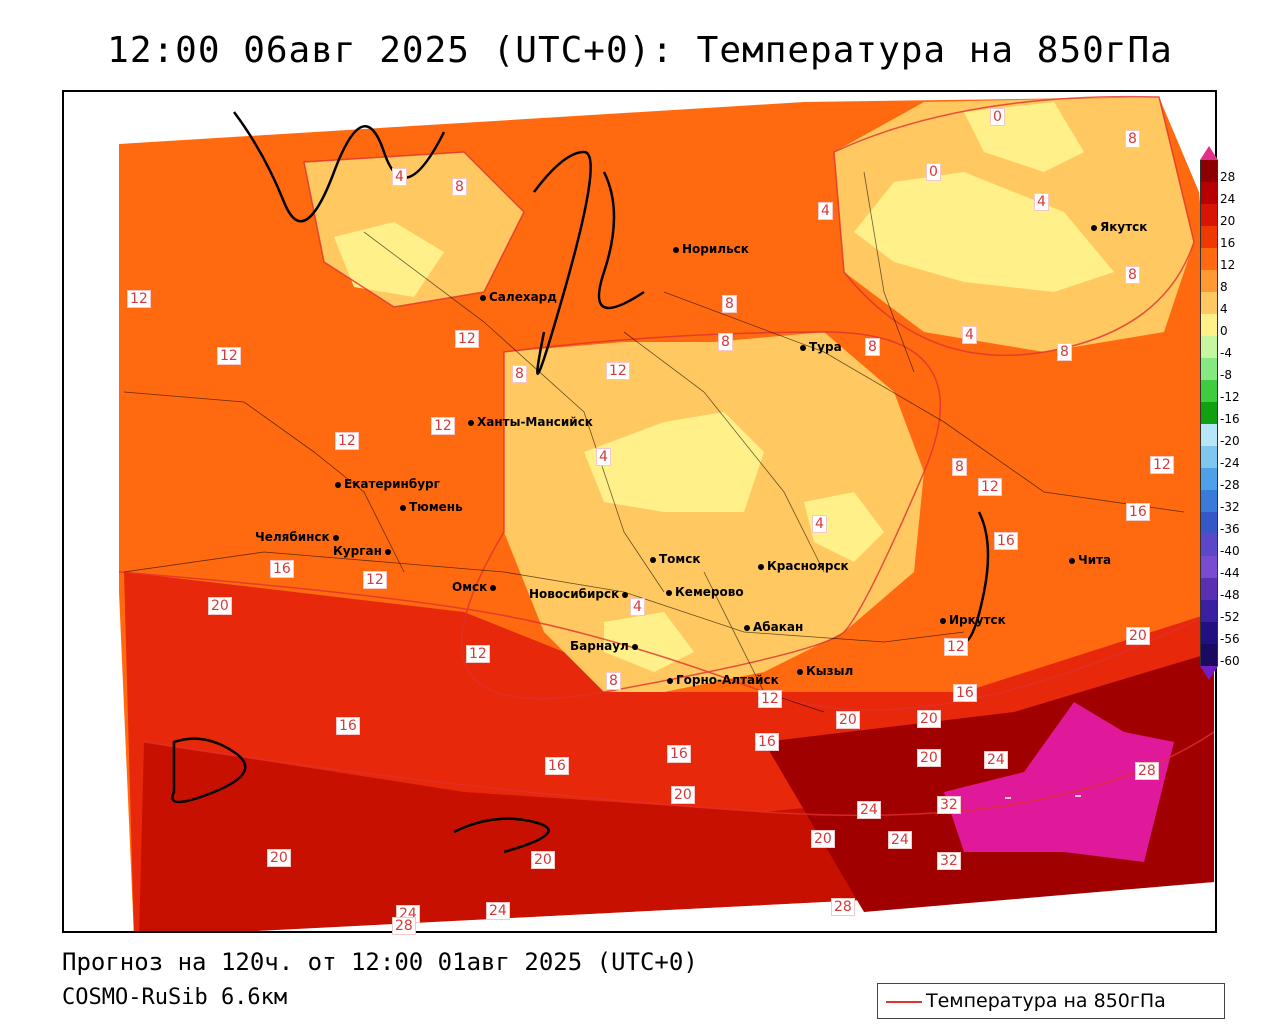 The width and height of the screenshot is (1280, 1024). What do you see at coordinates (997, 117) in the screenshot?
I see `contour-label: 0` at bounding box center [997, 117].